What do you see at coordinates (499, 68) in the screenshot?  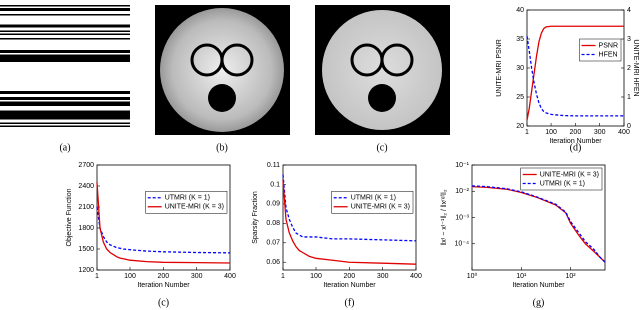 I see `y-axis-label: UNITE-MRI PSNR` at bounding box center [499, 68].